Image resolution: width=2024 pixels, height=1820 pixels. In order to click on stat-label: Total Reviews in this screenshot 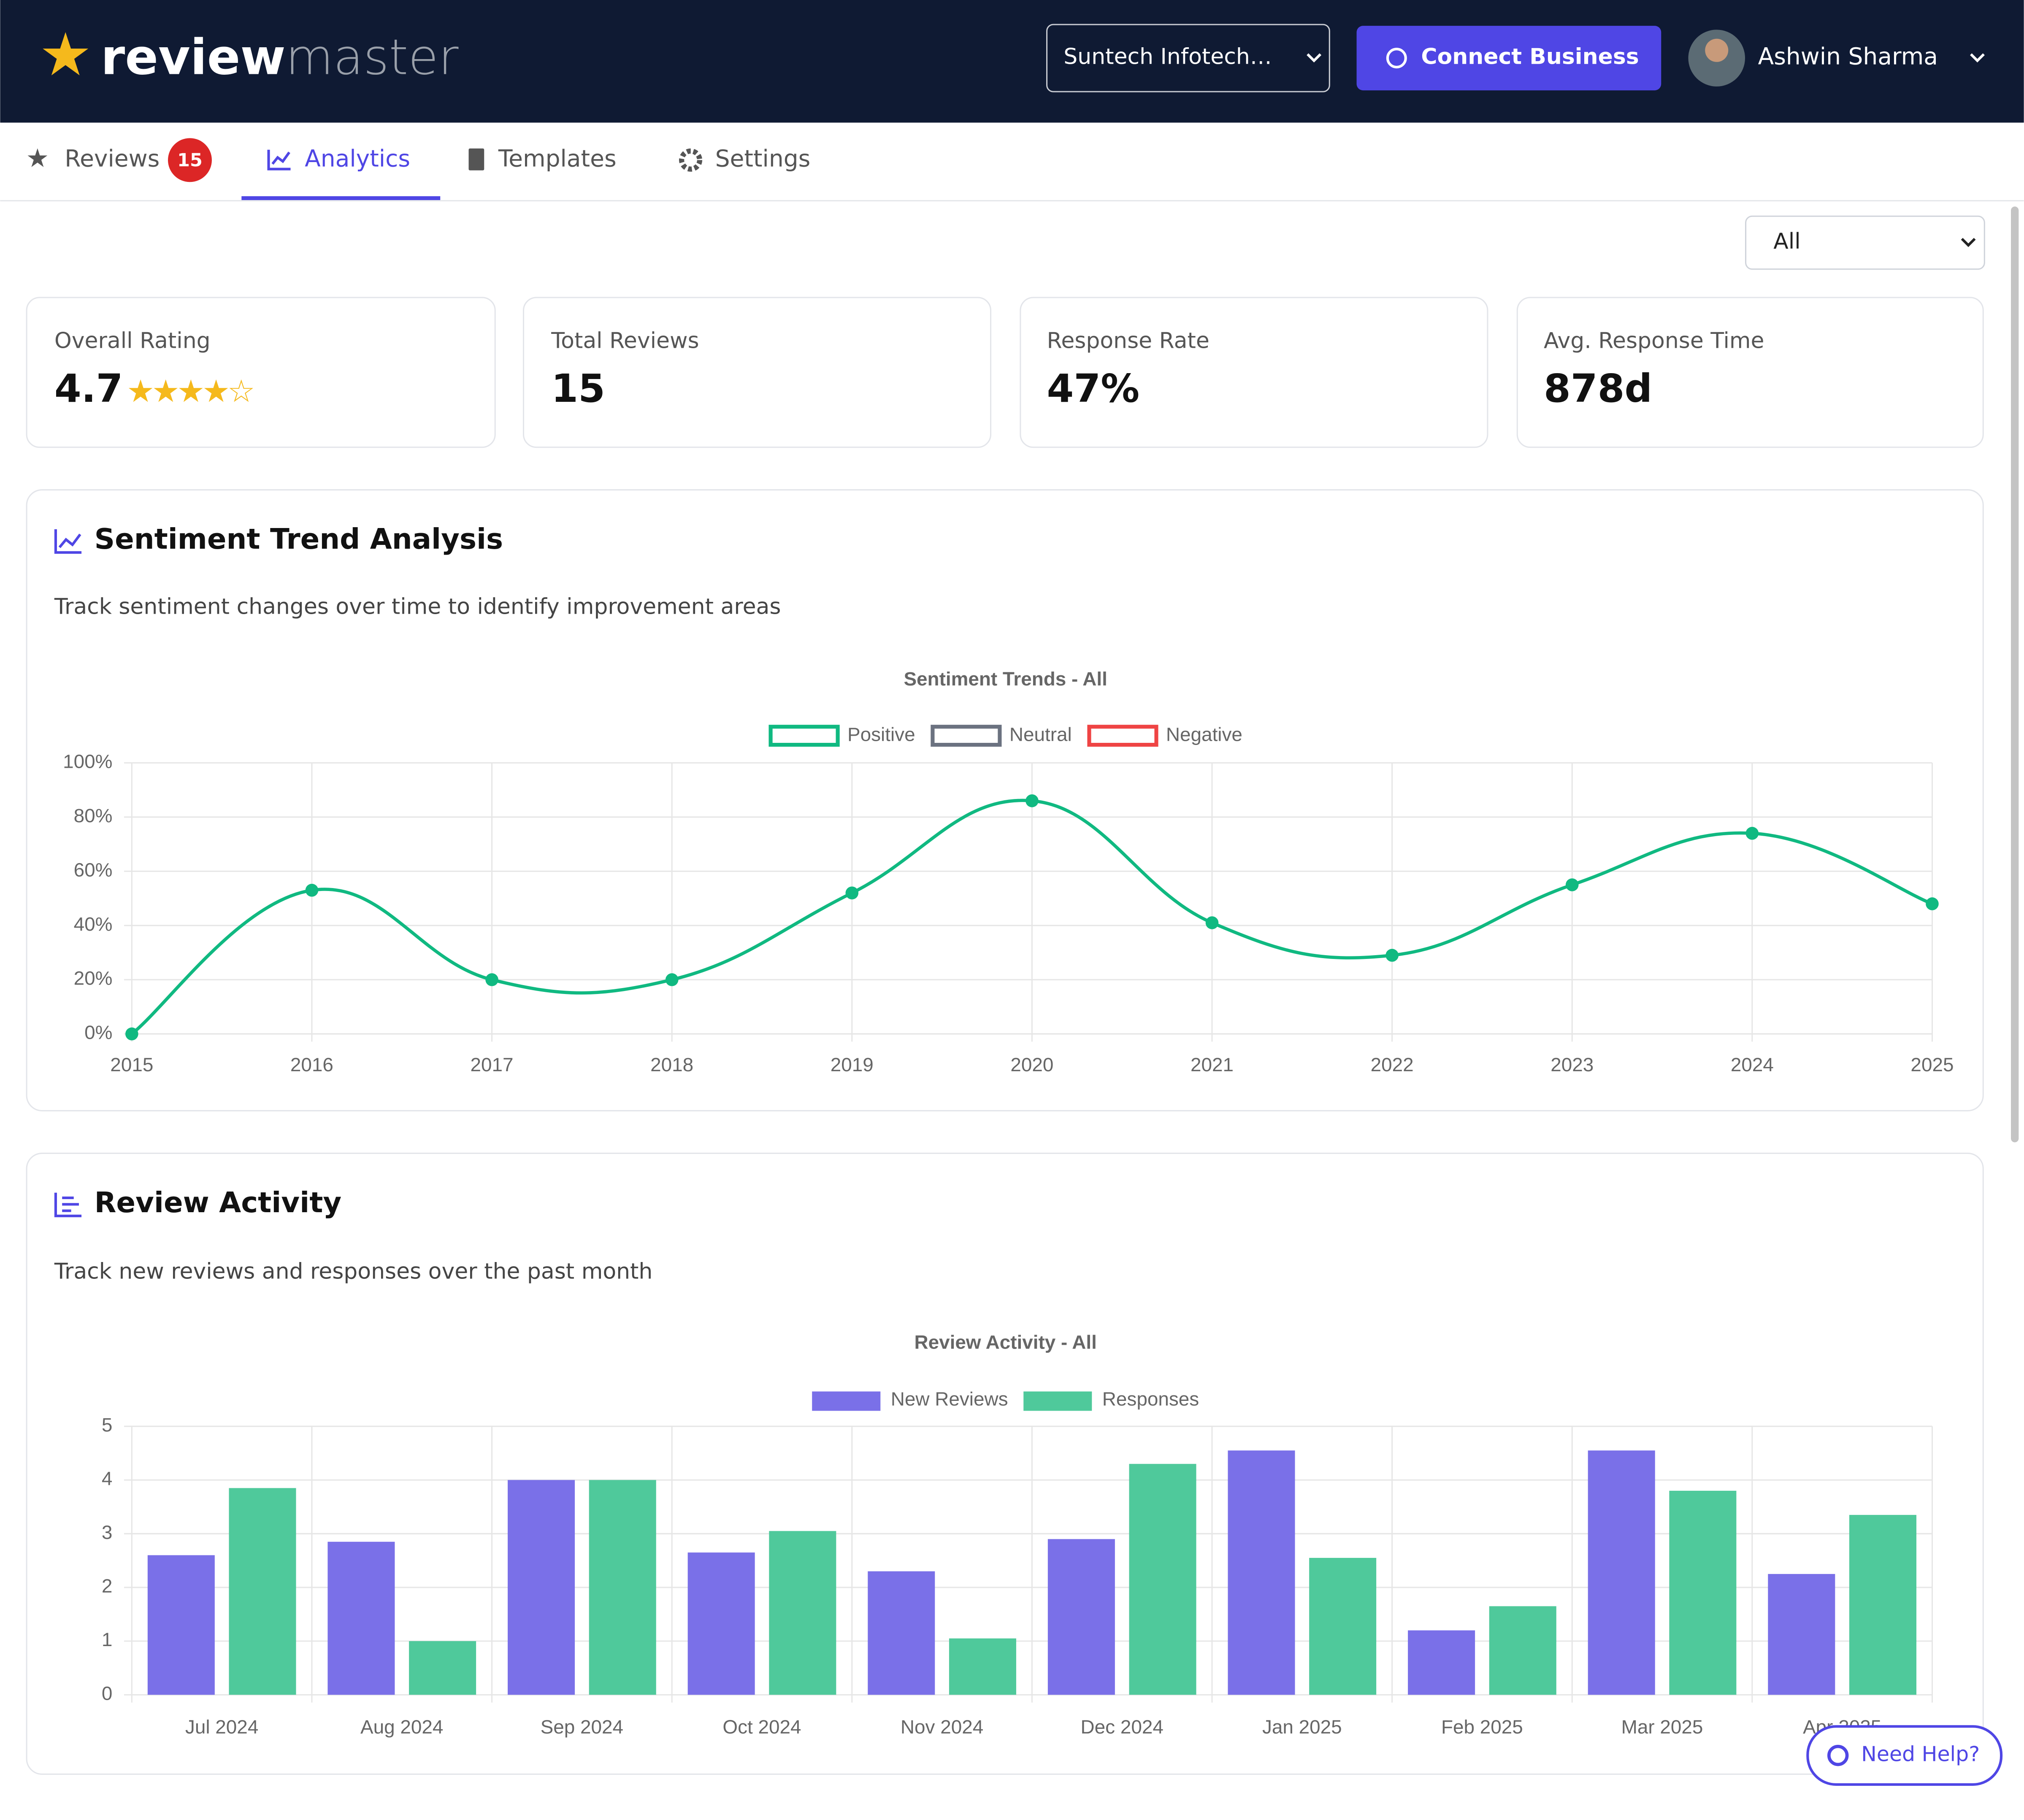, I will do `click(625, 340)`.